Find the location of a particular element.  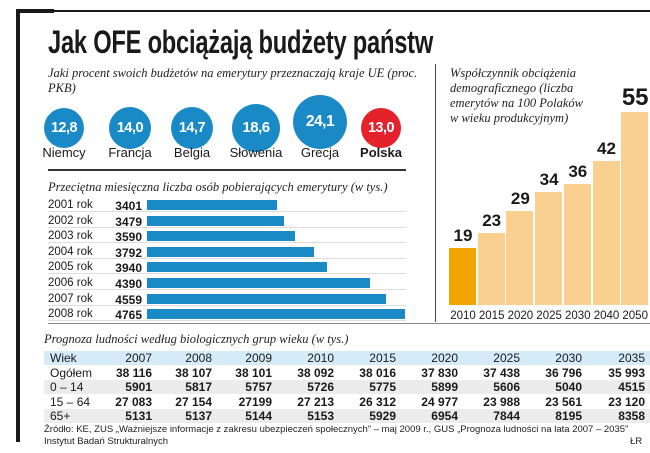

table-cell: 23 561 is located at coordinates (563, 401).